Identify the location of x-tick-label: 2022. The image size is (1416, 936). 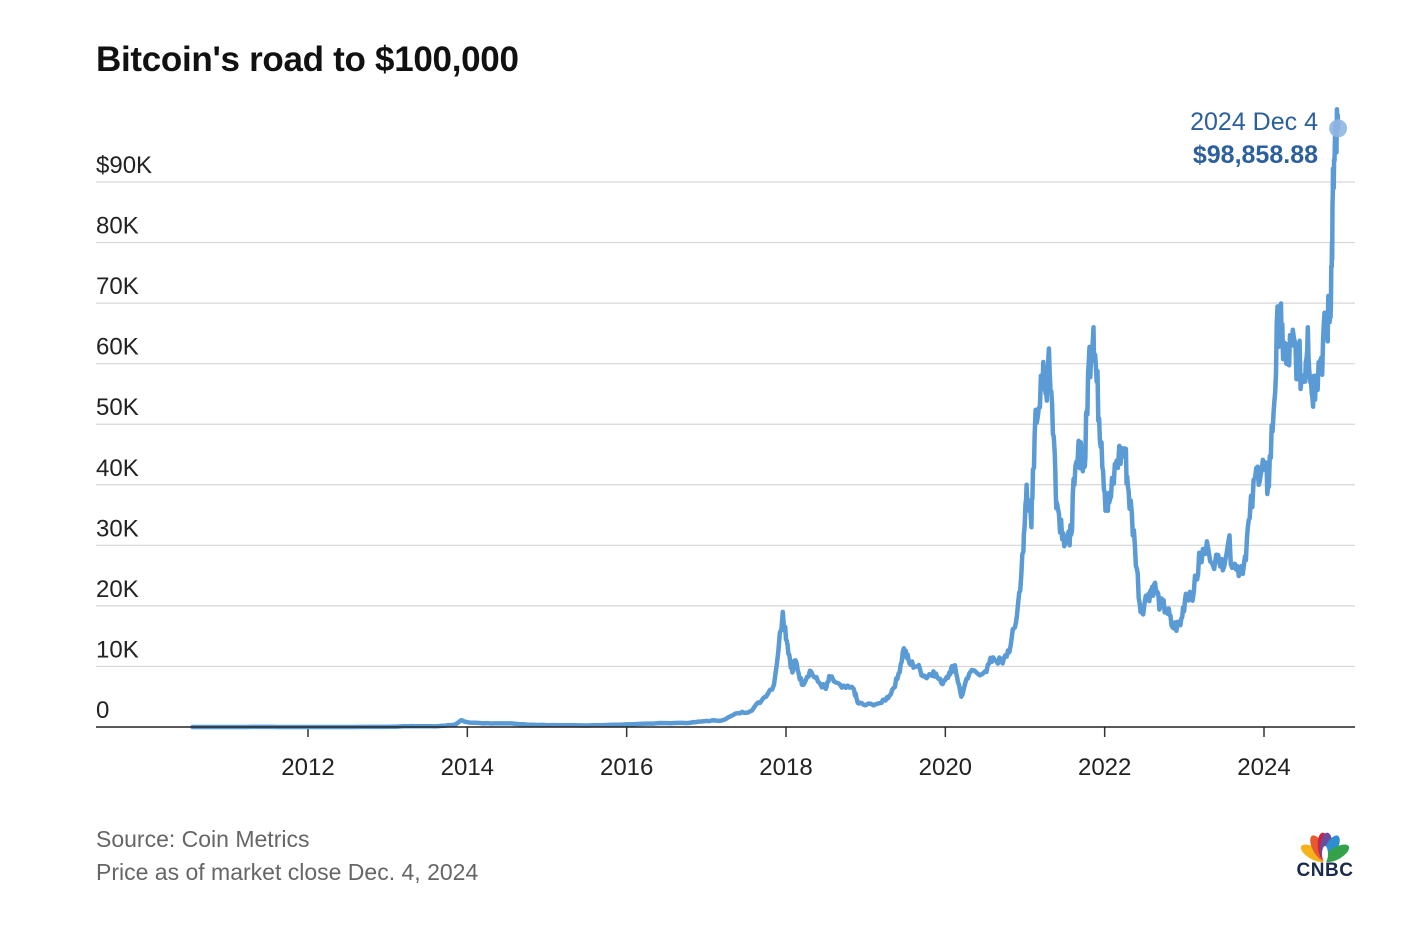
(1104, 767).